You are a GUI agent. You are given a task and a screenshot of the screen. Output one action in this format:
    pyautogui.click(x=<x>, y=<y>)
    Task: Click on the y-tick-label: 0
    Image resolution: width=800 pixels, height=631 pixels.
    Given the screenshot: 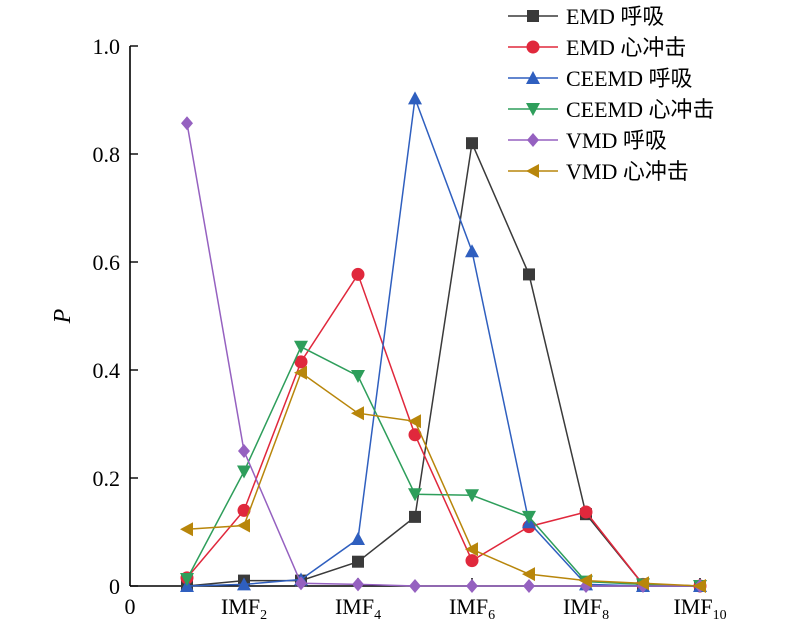 What is the action you would take?
    pyautogui.click(x=114, y=586)
    